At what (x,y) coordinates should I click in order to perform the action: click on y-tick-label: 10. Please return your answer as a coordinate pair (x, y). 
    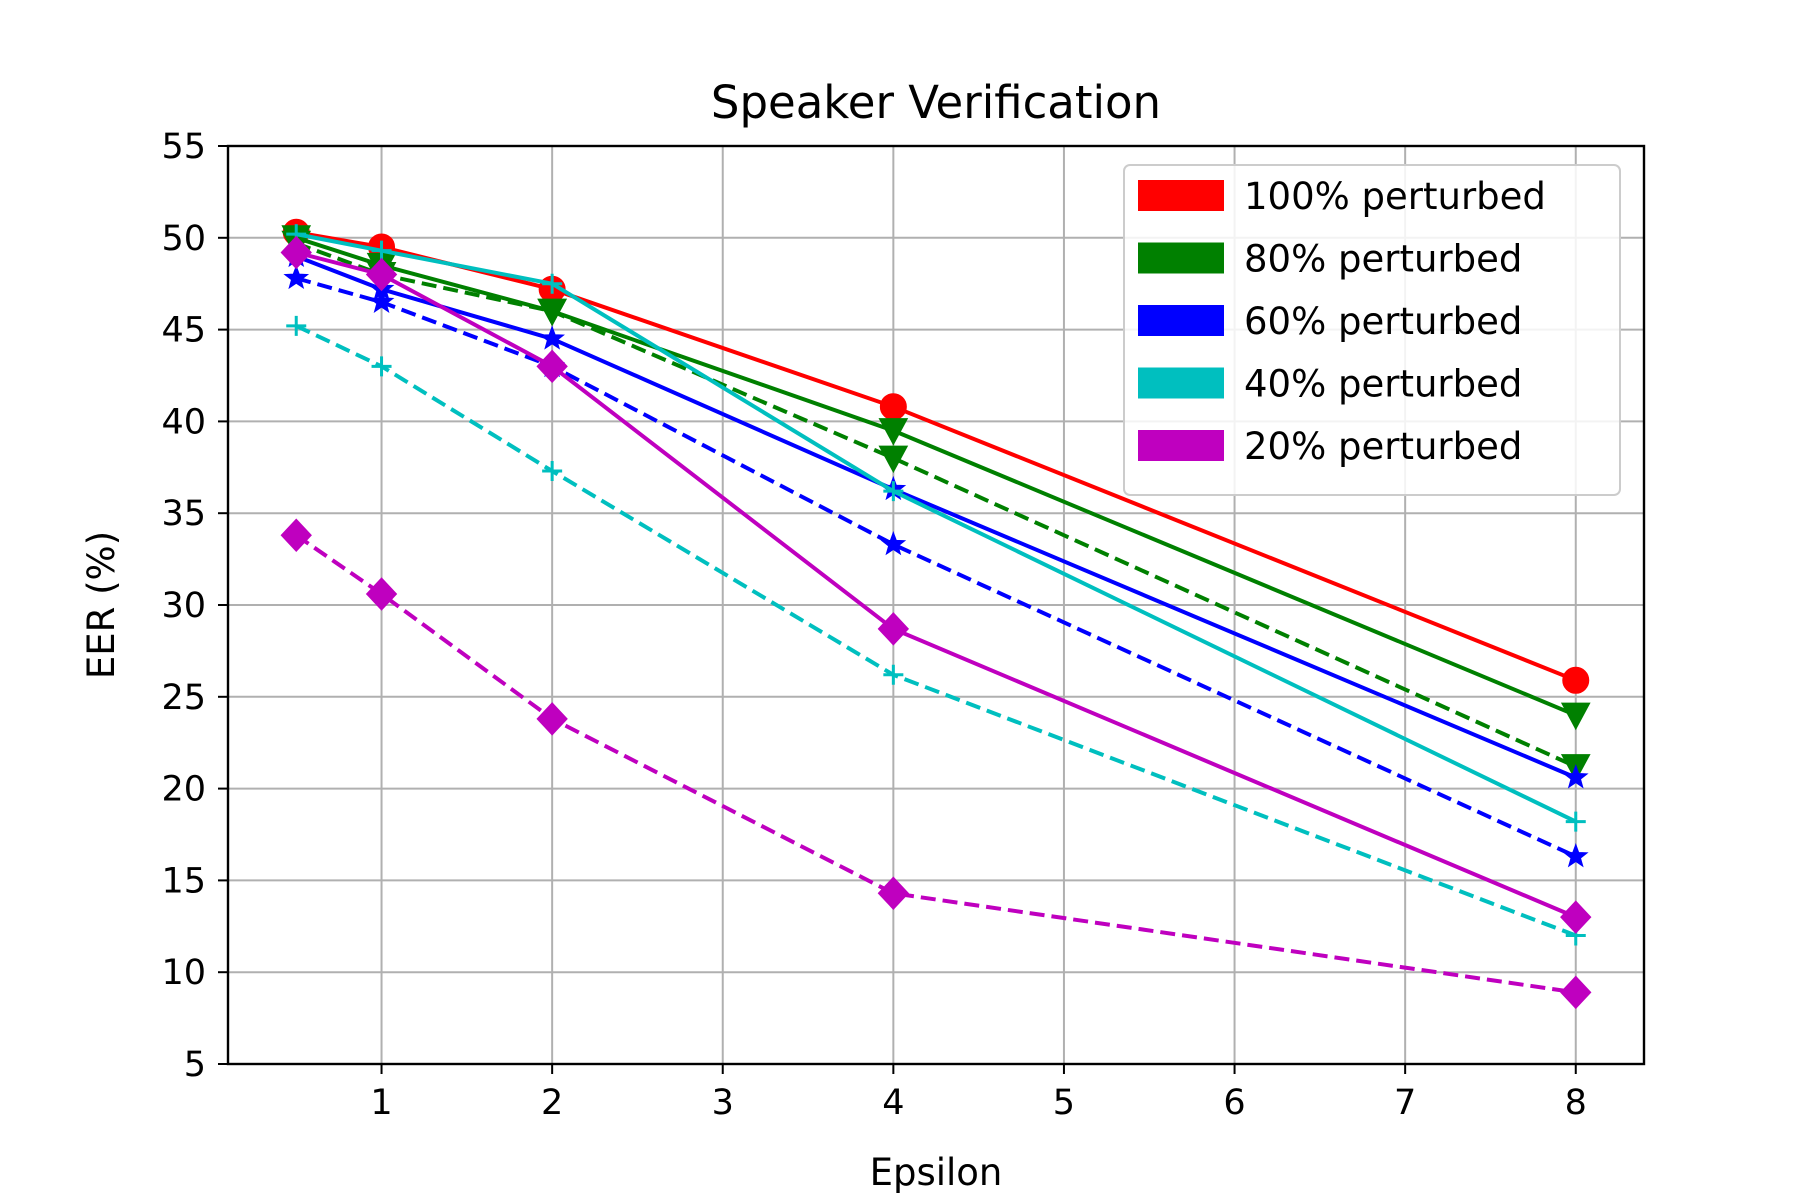
    Looking at the image, I should click on (183, 973).